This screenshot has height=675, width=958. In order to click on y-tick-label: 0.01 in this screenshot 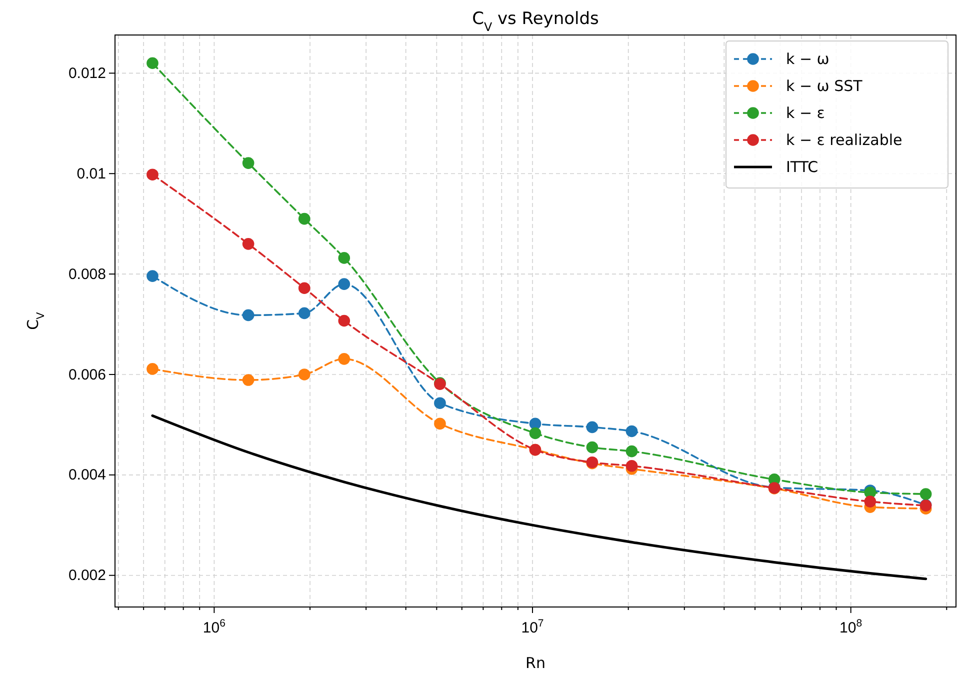, I will do `click(91, 173)`.